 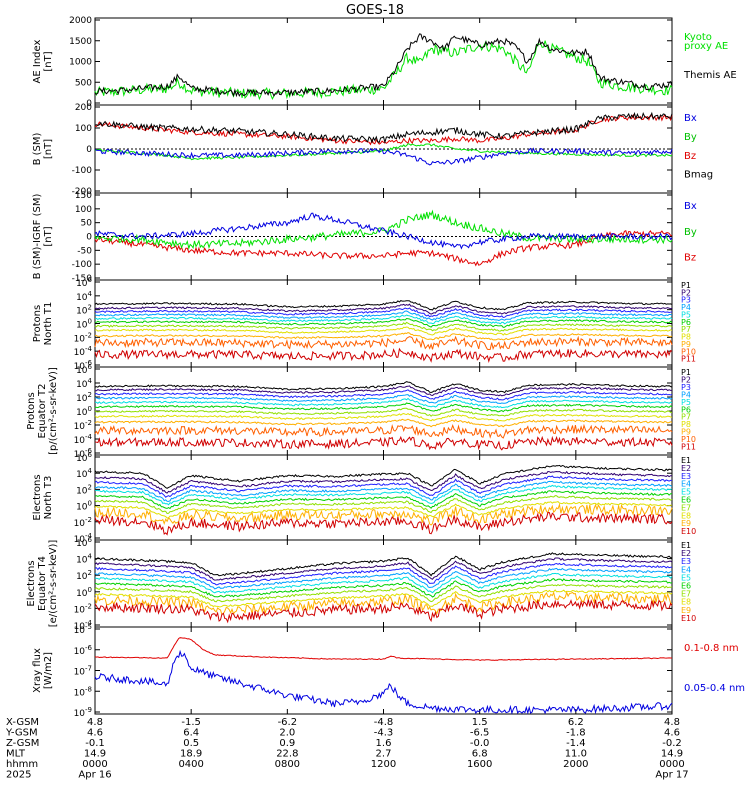 What do you see at coordinates (191, 754) in the screenshot?
I see `ephem-value: 18.9` at bounding box center [191, 754].